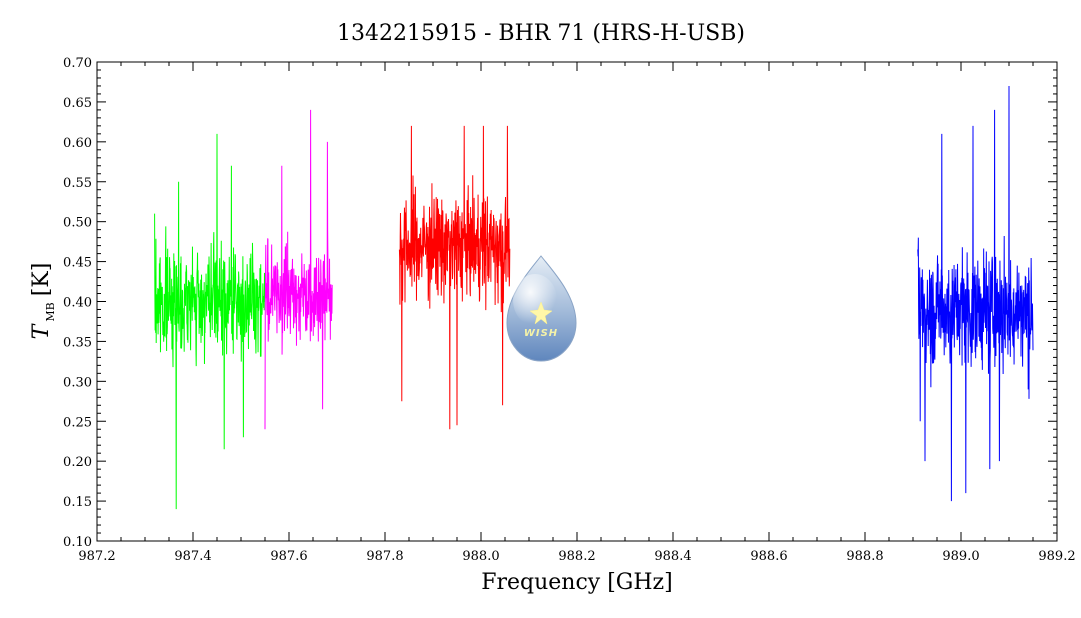 This screenshot has height=618, width=1081. Describe the element at coordinates (77, 342) in the screenshot. I see `y-tick-label: 0.35` at that location.